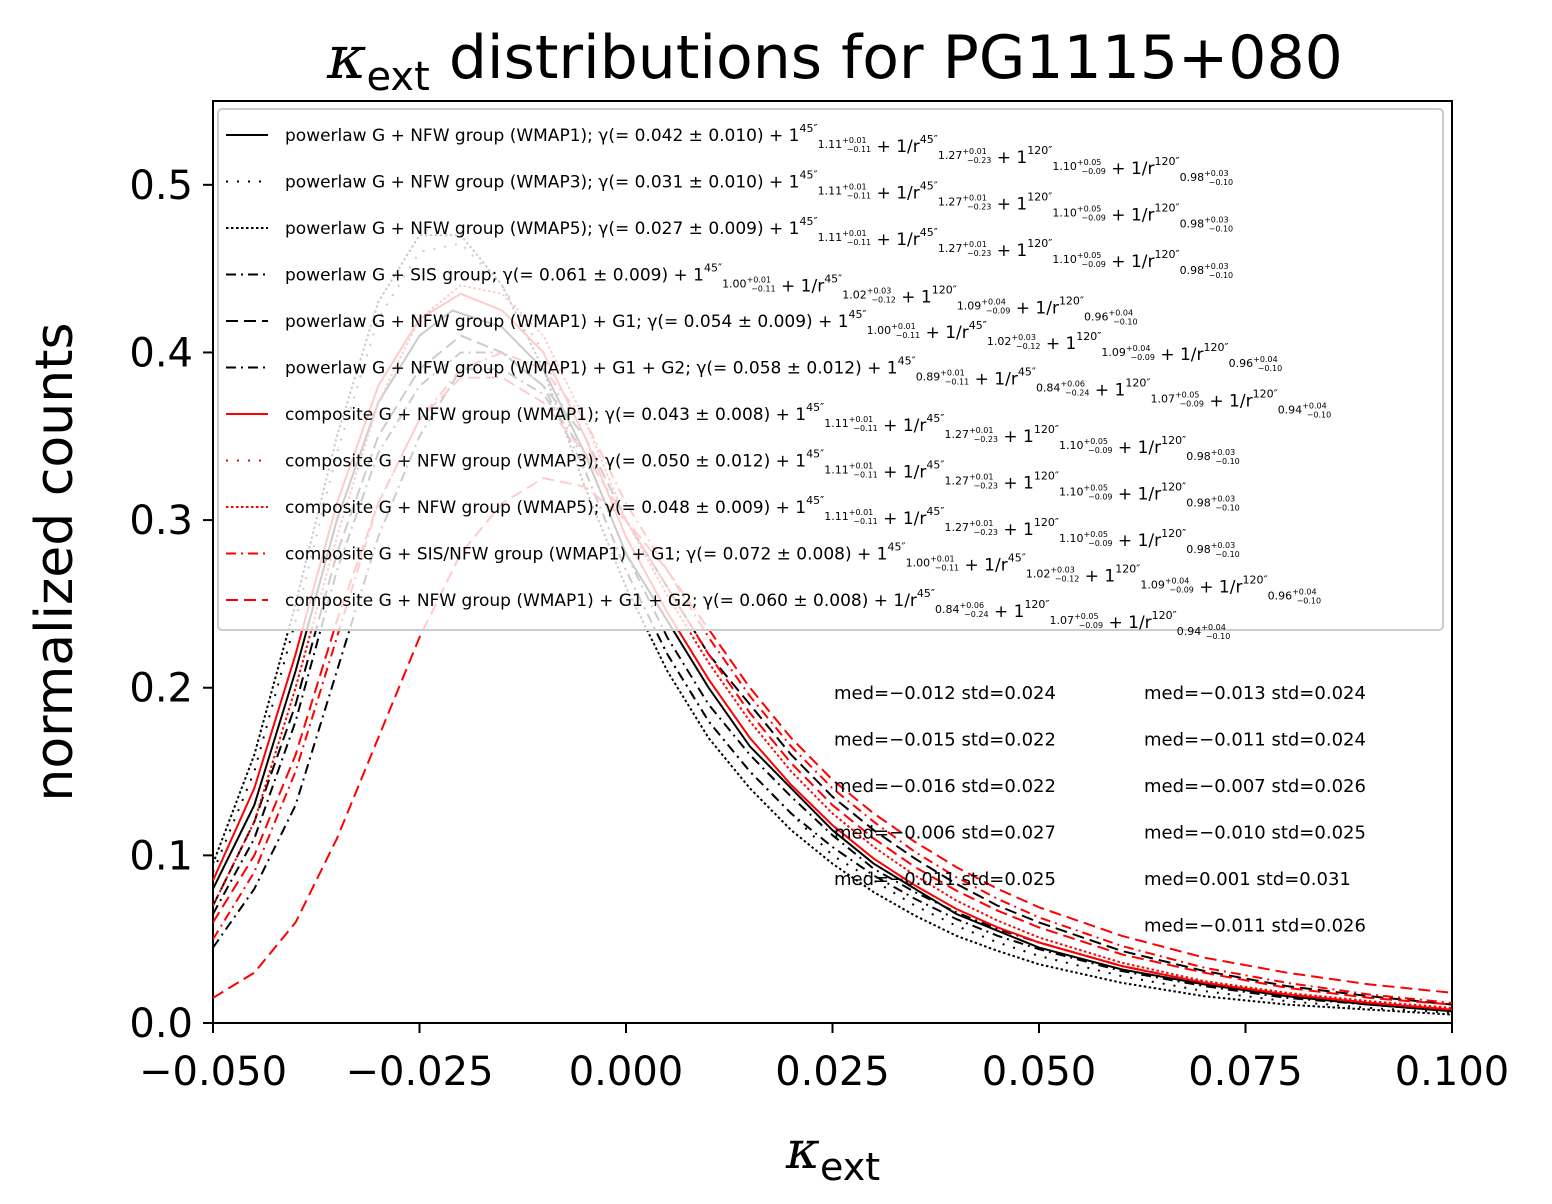 Image resolution: width=1552 pixels, height=1204 pixels. Describe the element at coordinates (161, 856) in the screenshot. I see `y-tick-label: 0.1` at that location.